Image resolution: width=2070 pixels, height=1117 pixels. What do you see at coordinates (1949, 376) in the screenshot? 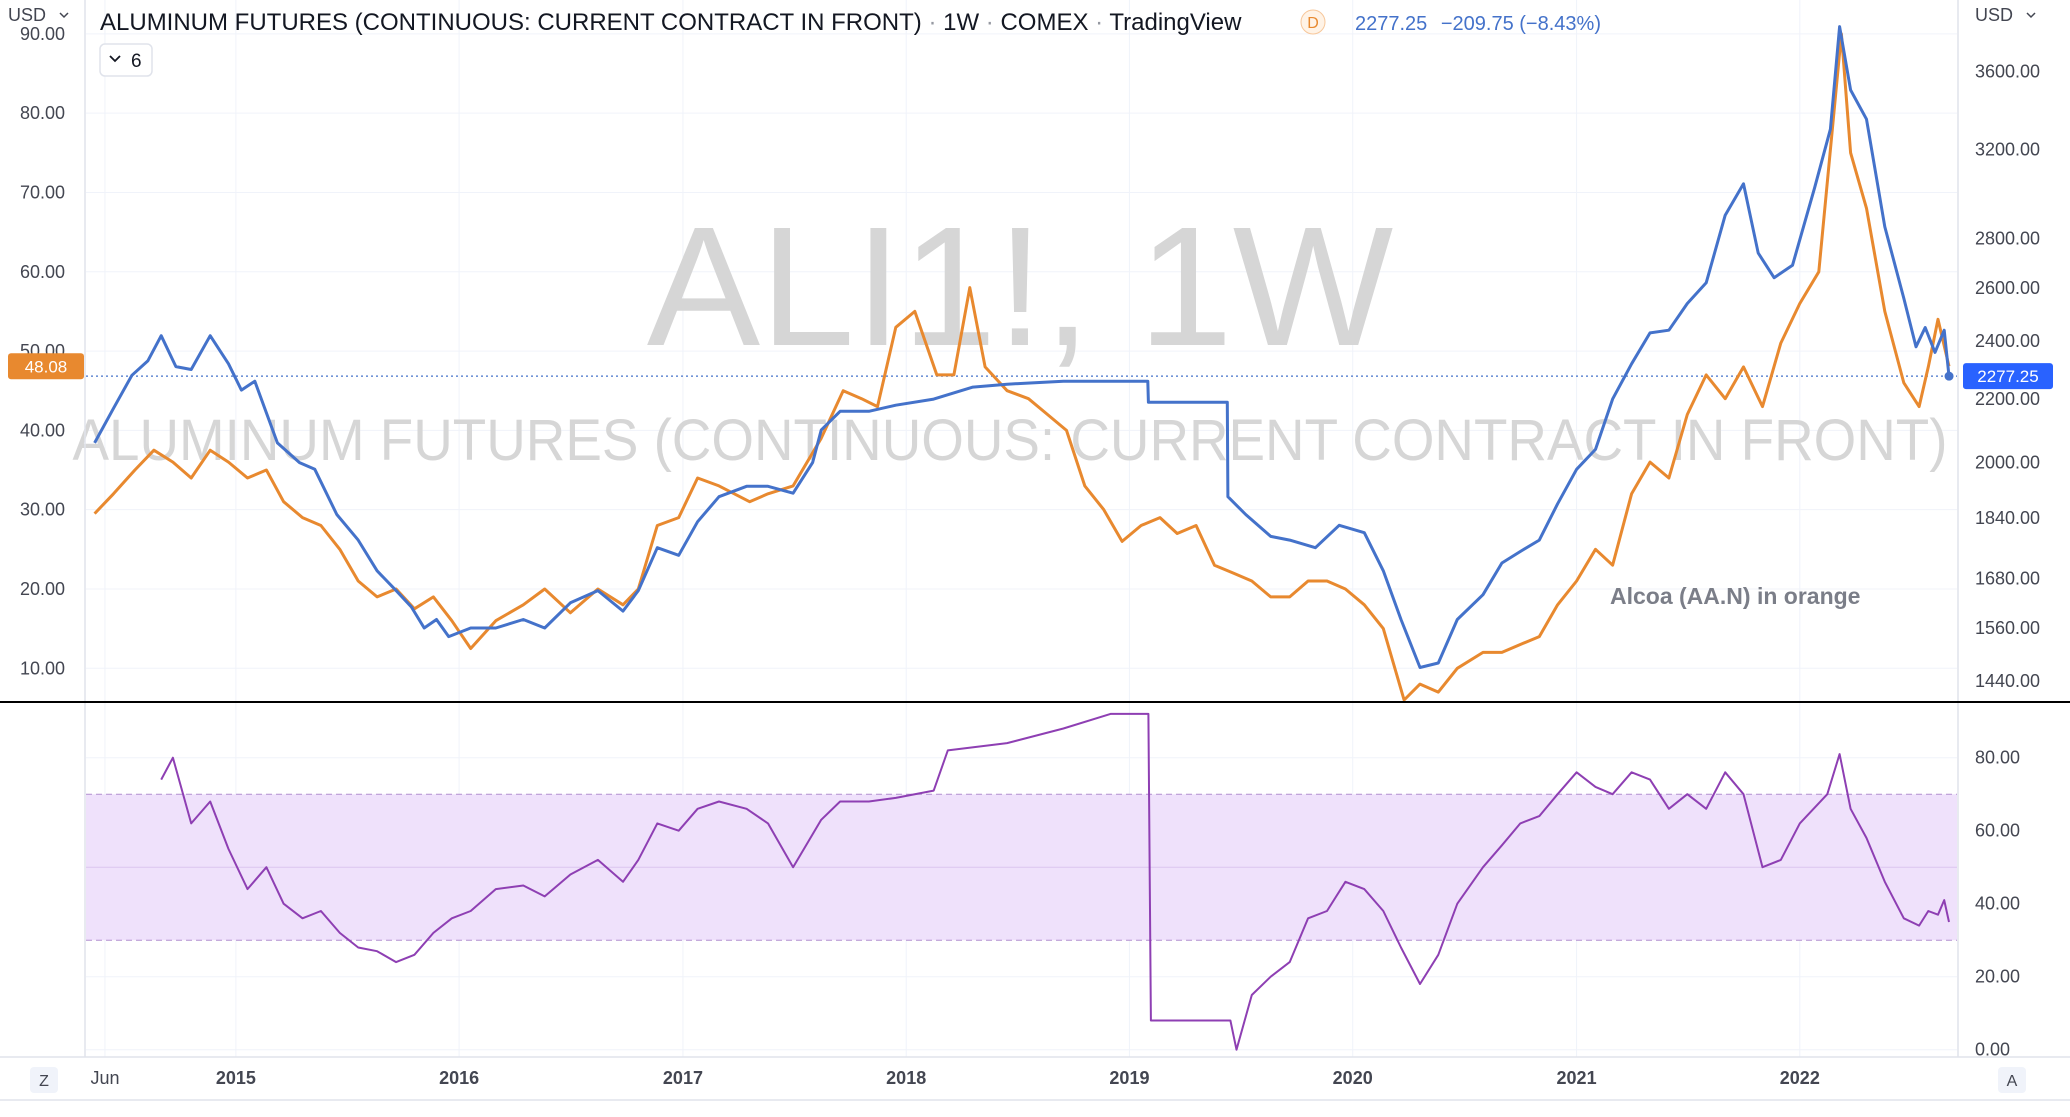
I see `aluminum-last-point` at bounding box center [1949, 376].